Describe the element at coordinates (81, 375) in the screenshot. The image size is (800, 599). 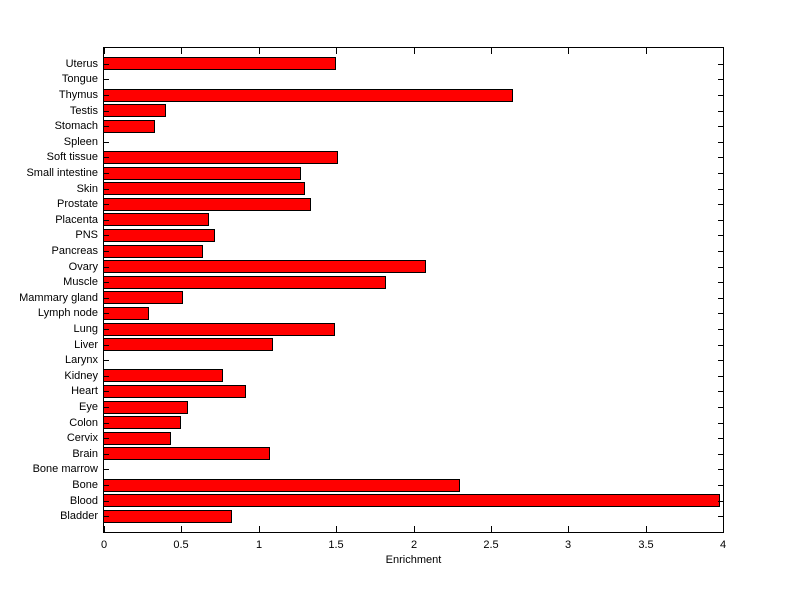
I see `y-tick-label: Kidney` at that location.